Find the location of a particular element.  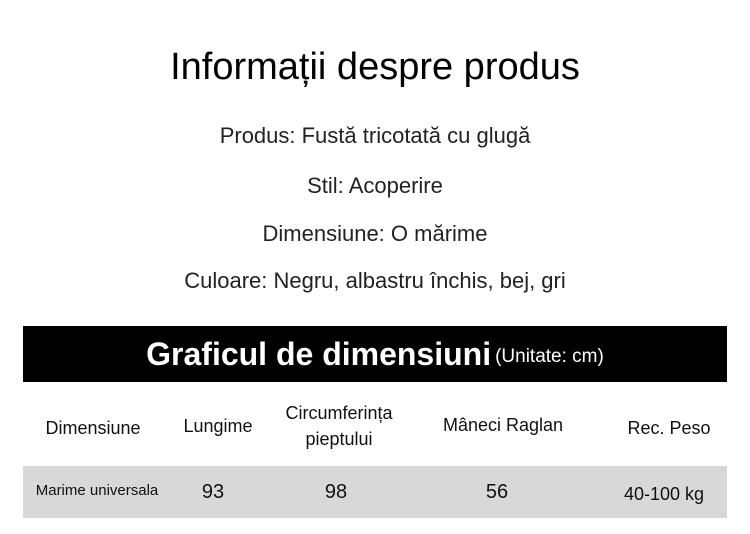

cell-size: Marime universala is located at coordinates (97, 490).